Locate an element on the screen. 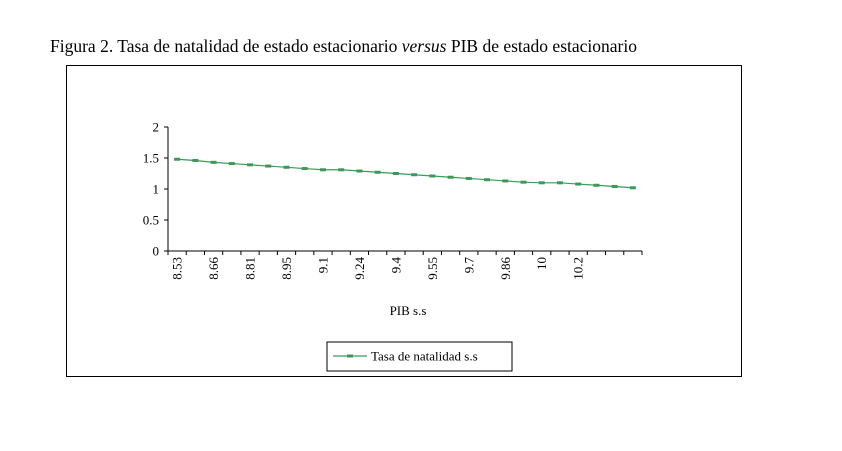 The image size is (842, 451). x-tick-label: 8.95 is located at coordinates (286, 268).